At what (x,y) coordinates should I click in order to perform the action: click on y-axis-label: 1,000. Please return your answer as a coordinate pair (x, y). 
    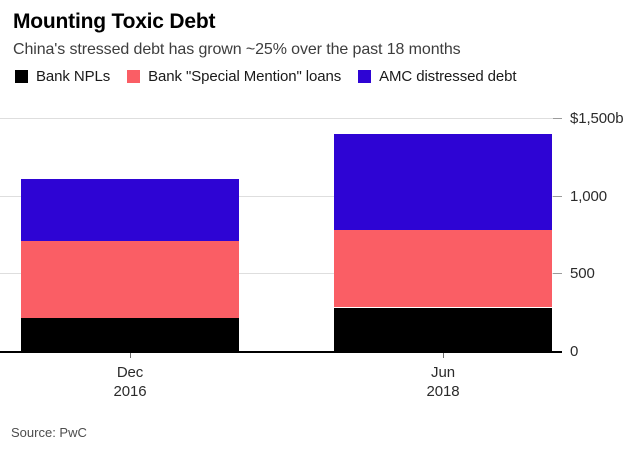
    Looking at the image, I should click on (589, 196).